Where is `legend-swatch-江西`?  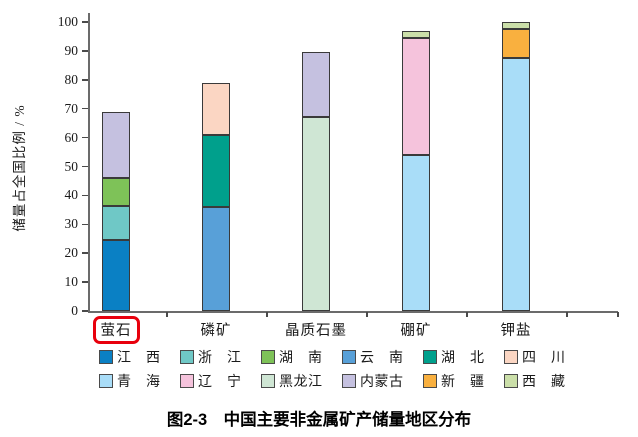
legend-swatch-江西 is located at coordinates (106, 357).